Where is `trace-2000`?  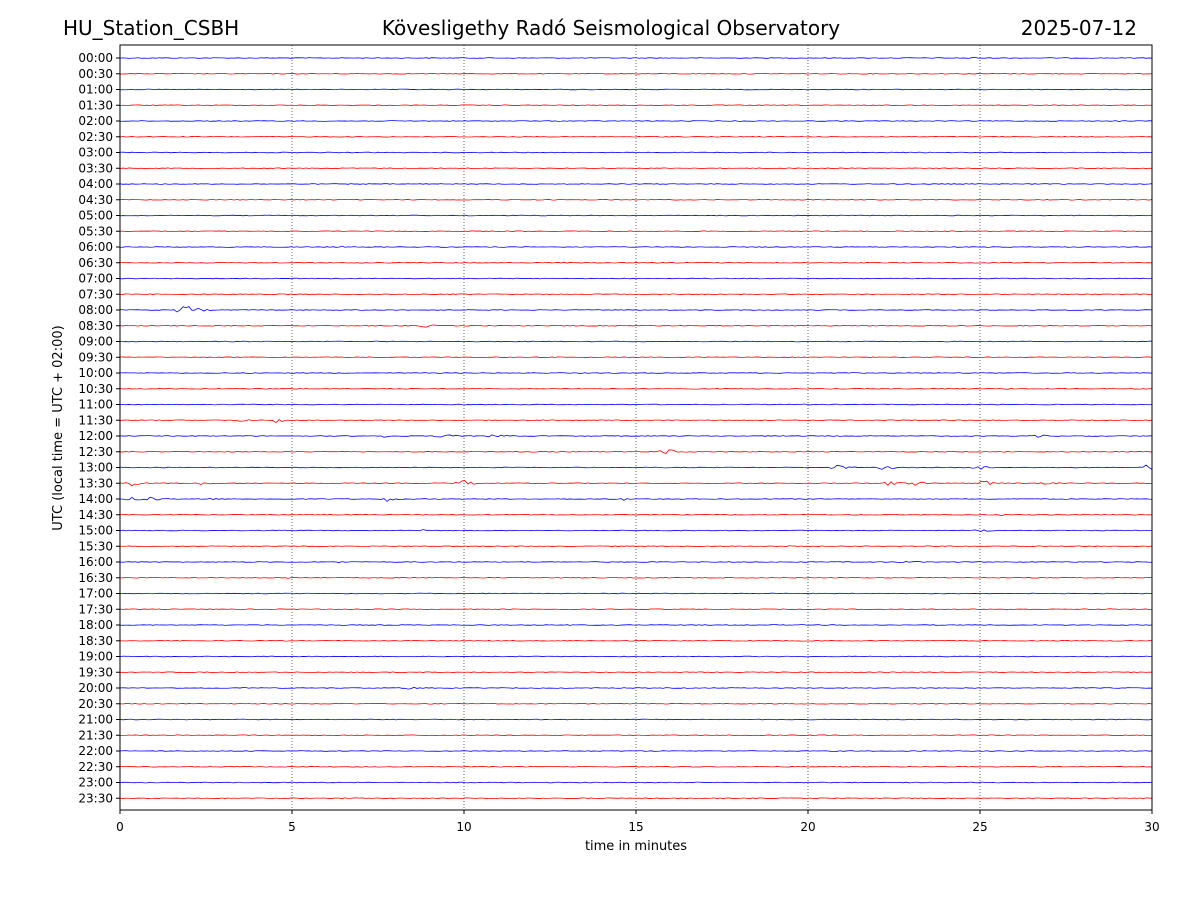
trace-2000 is located at coordinates (636, 688).